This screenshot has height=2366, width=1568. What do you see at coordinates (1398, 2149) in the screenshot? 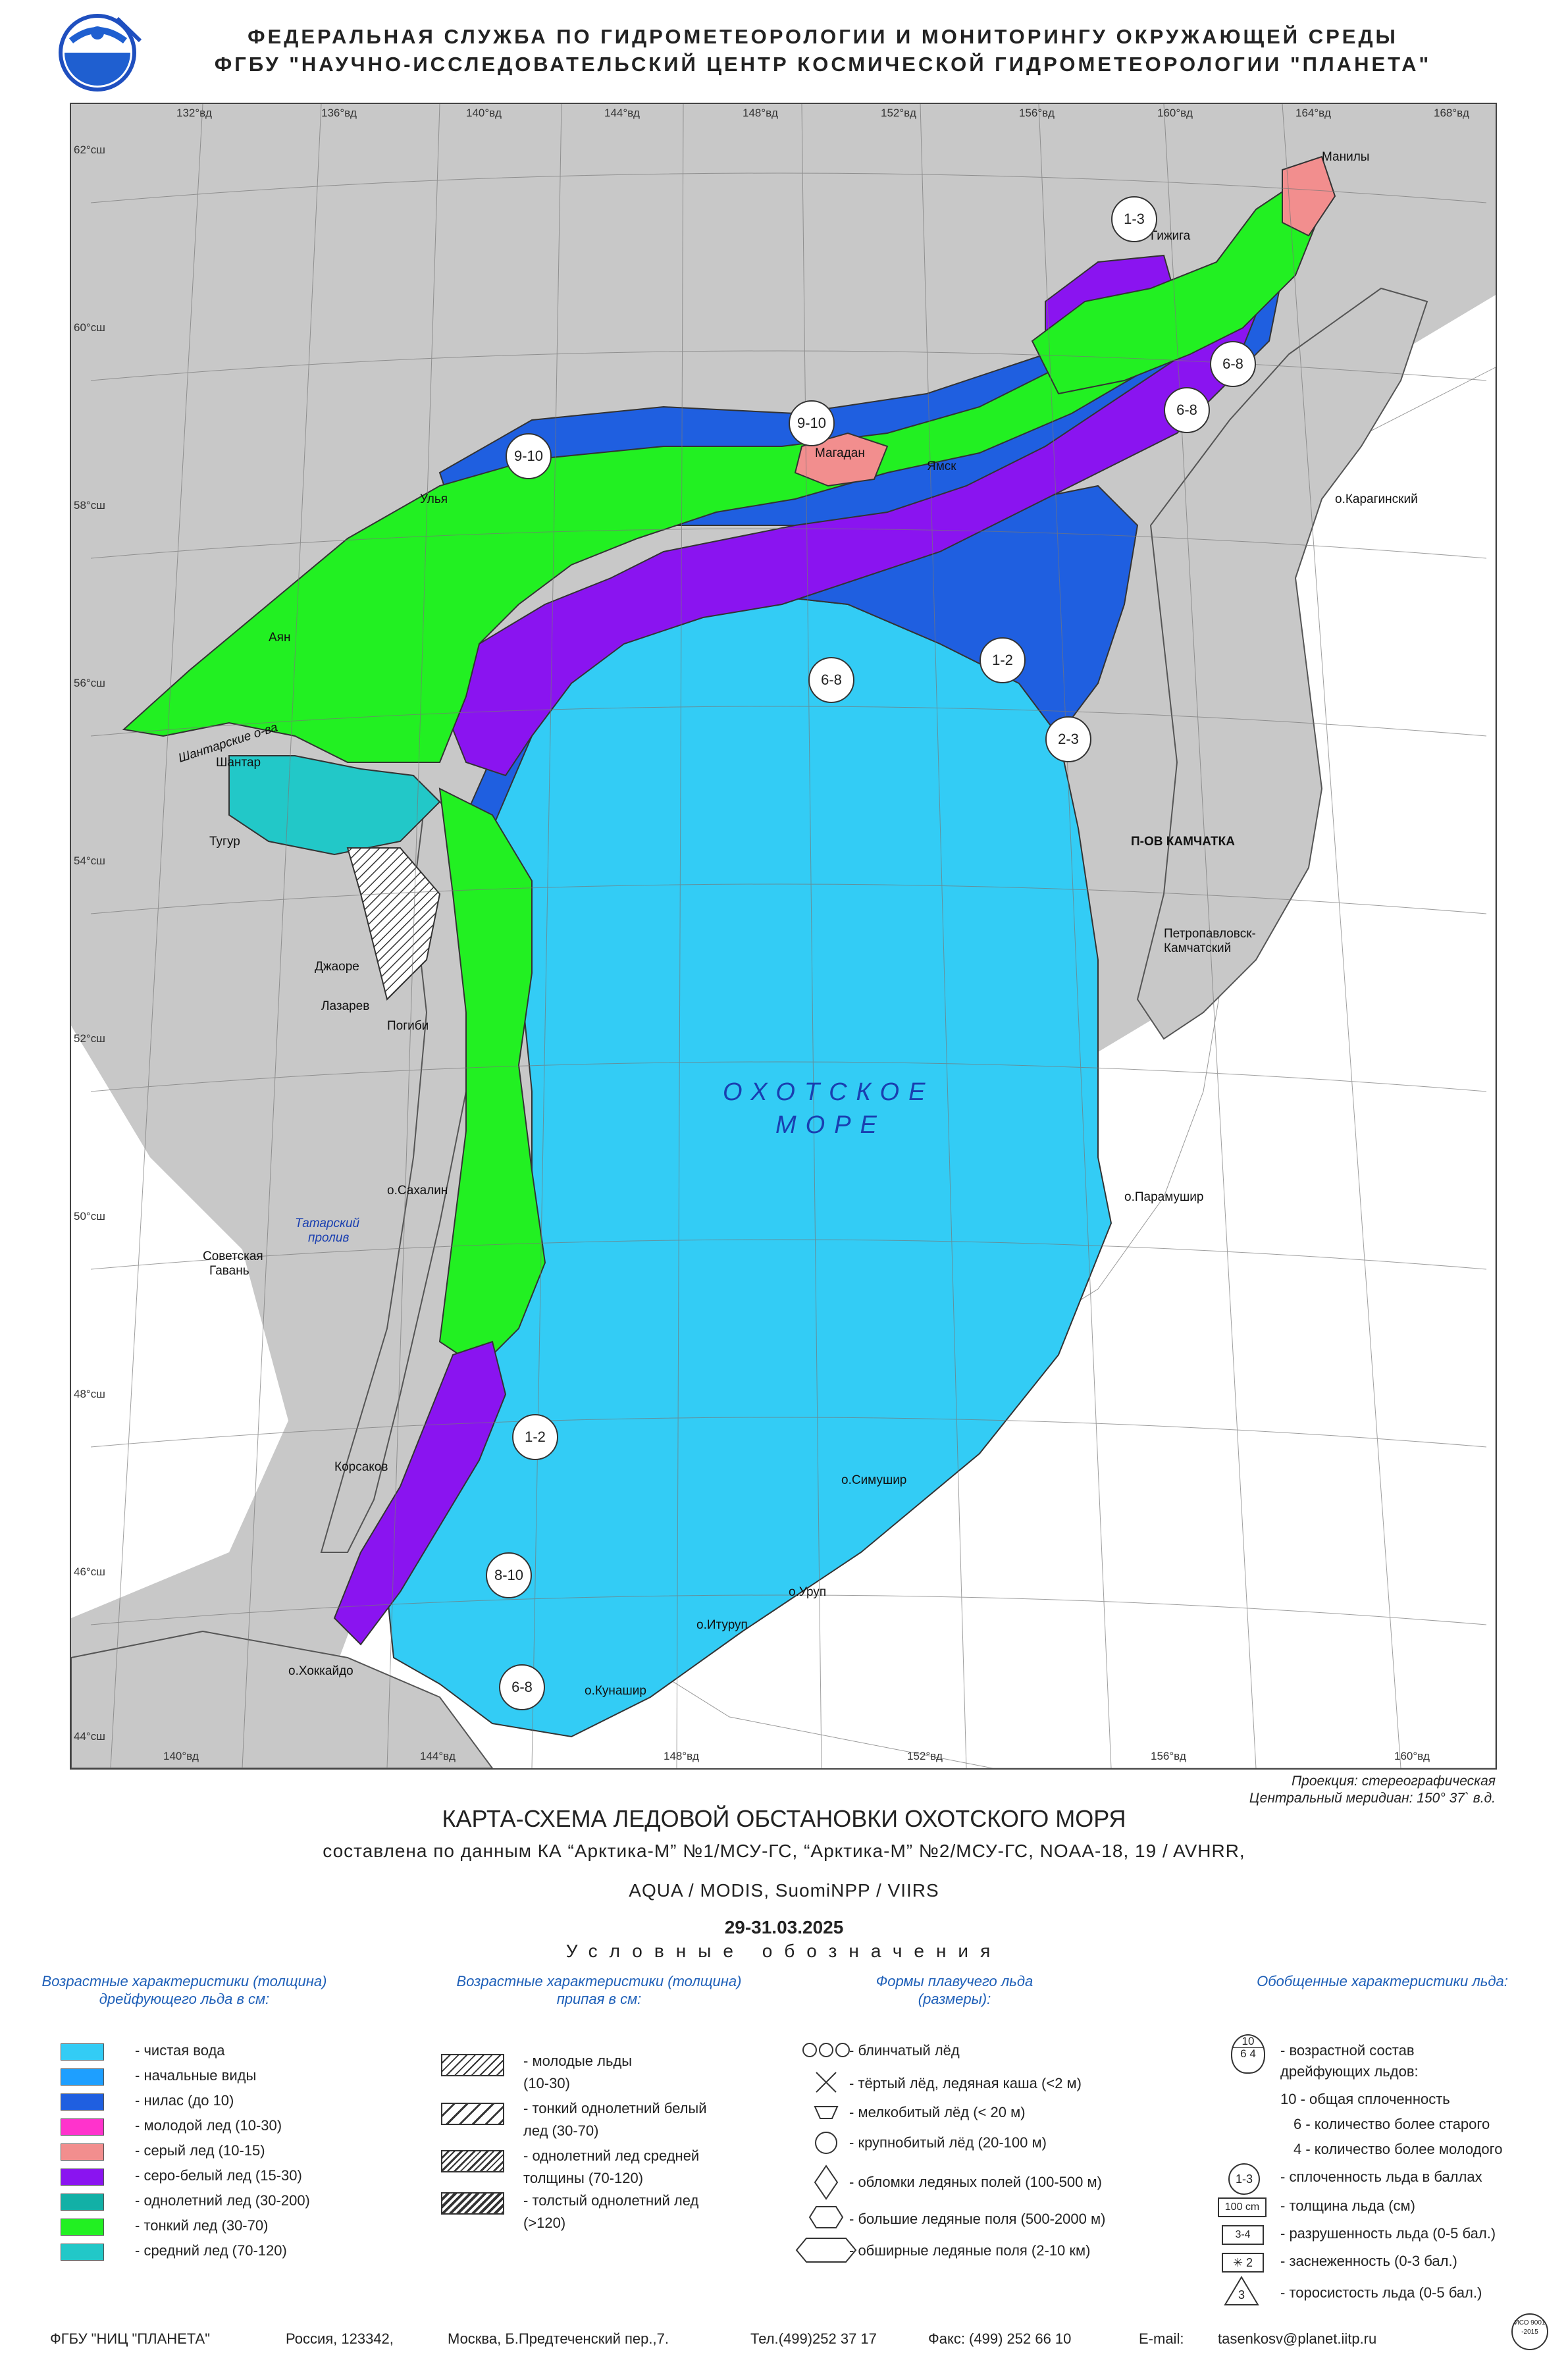
I see `legend-text: 4 - количество более молодого` at bounding box center [1398, 2149].